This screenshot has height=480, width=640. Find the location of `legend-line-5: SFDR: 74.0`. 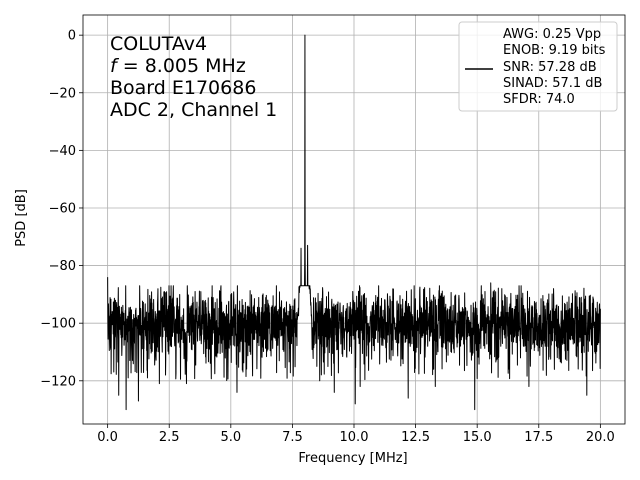

legend-line-5: SFDR: 74.0 is located at coordinates (539, 99).